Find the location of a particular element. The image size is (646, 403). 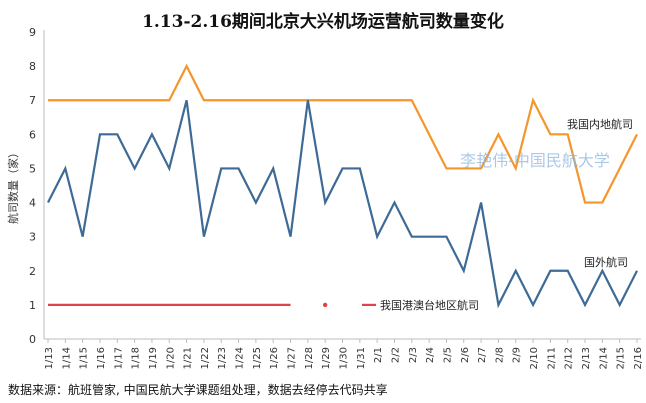

series-label-domestic: 我国内地航司 is located at coordinates (600, 124).